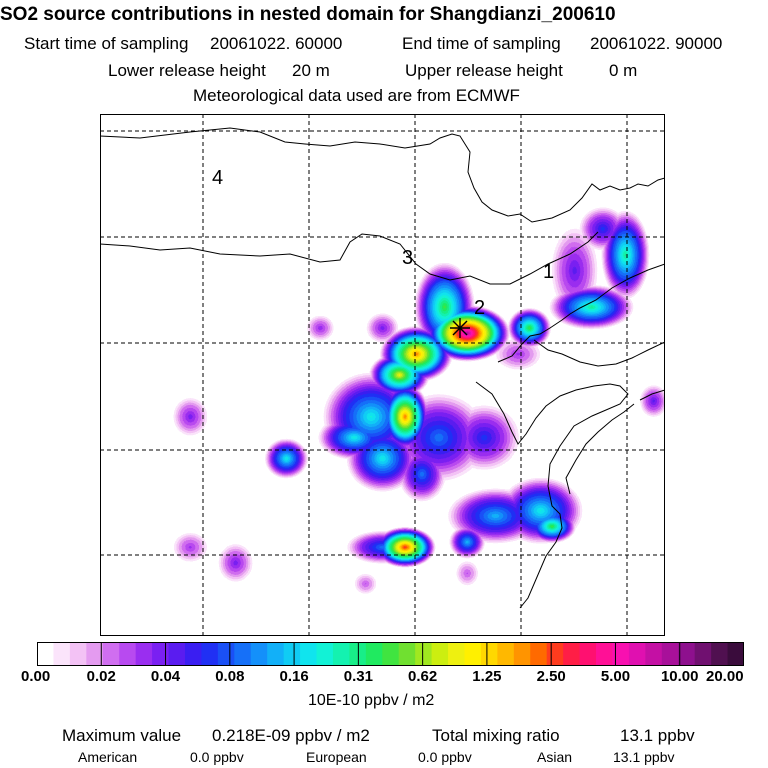 Image resolution: width=768 pixels, height=768 pixels. I want to click on american-label: American, so click(108, 757).